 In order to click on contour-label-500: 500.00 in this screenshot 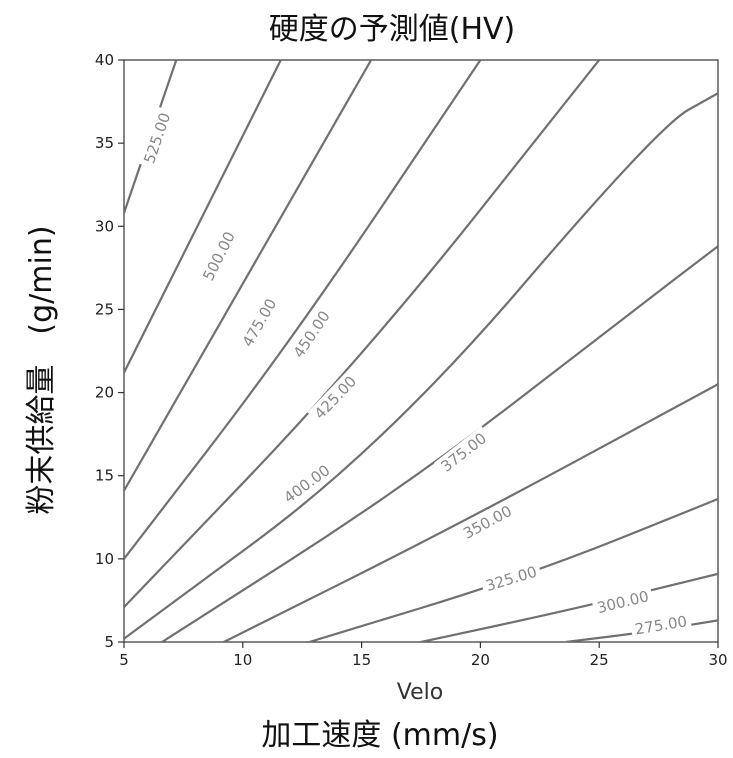, I will do `click(219, 256)`.